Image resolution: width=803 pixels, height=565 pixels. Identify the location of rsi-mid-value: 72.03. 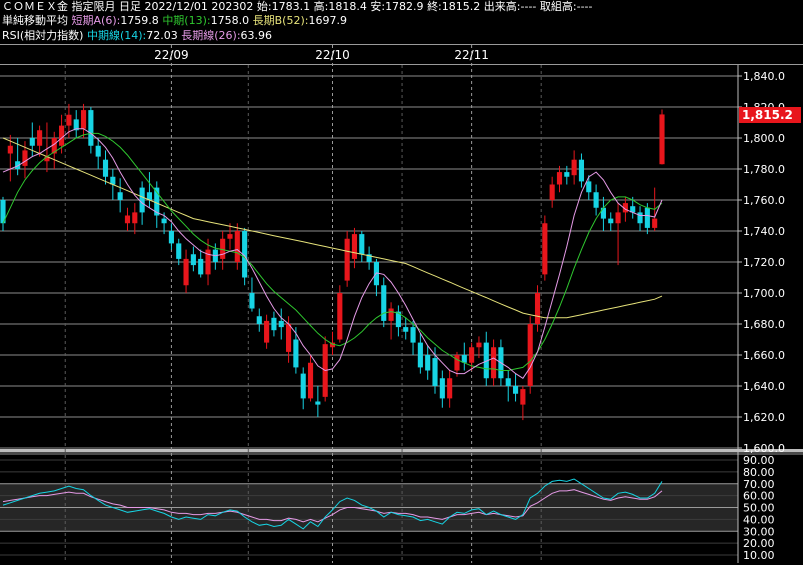
(162, 35).